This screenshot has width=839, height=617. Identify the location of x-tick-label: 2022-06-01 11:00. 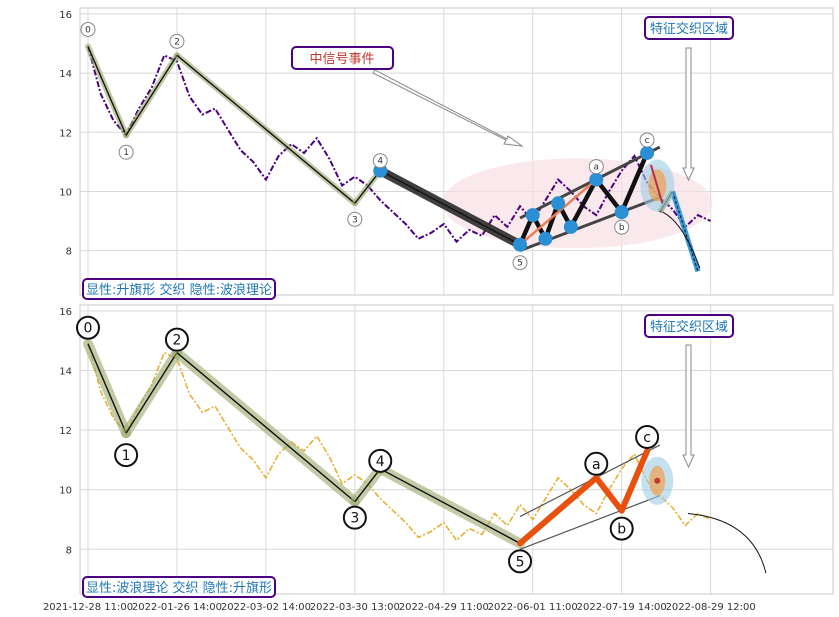
(533, 607).